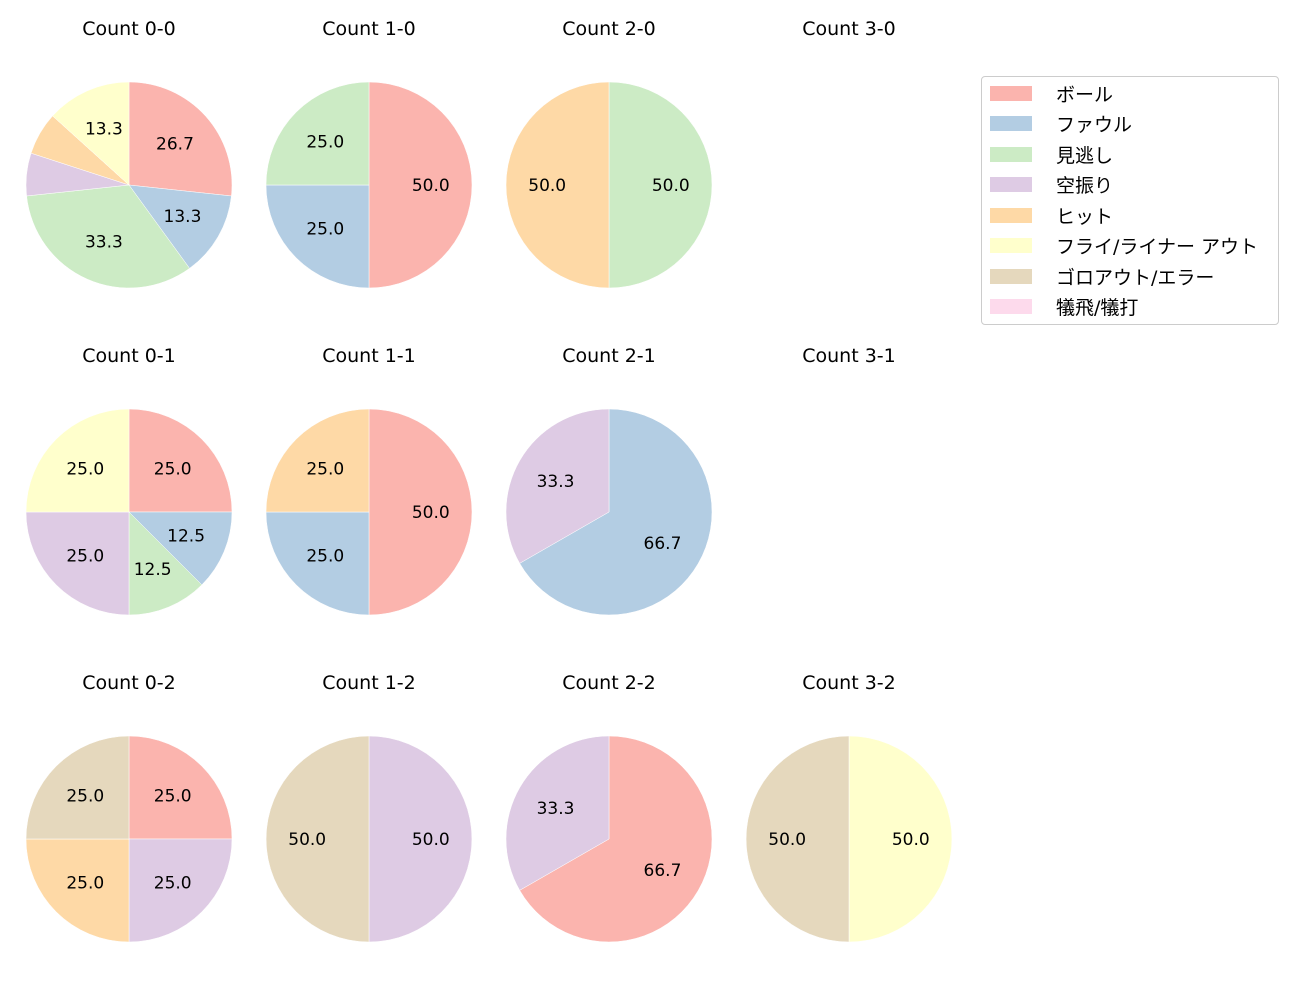  What do you see at coordinates (1157, 247) in the screenshot?
I see `legend-label: フライ/ライナー アウト` at bounding box center [1157, 247].